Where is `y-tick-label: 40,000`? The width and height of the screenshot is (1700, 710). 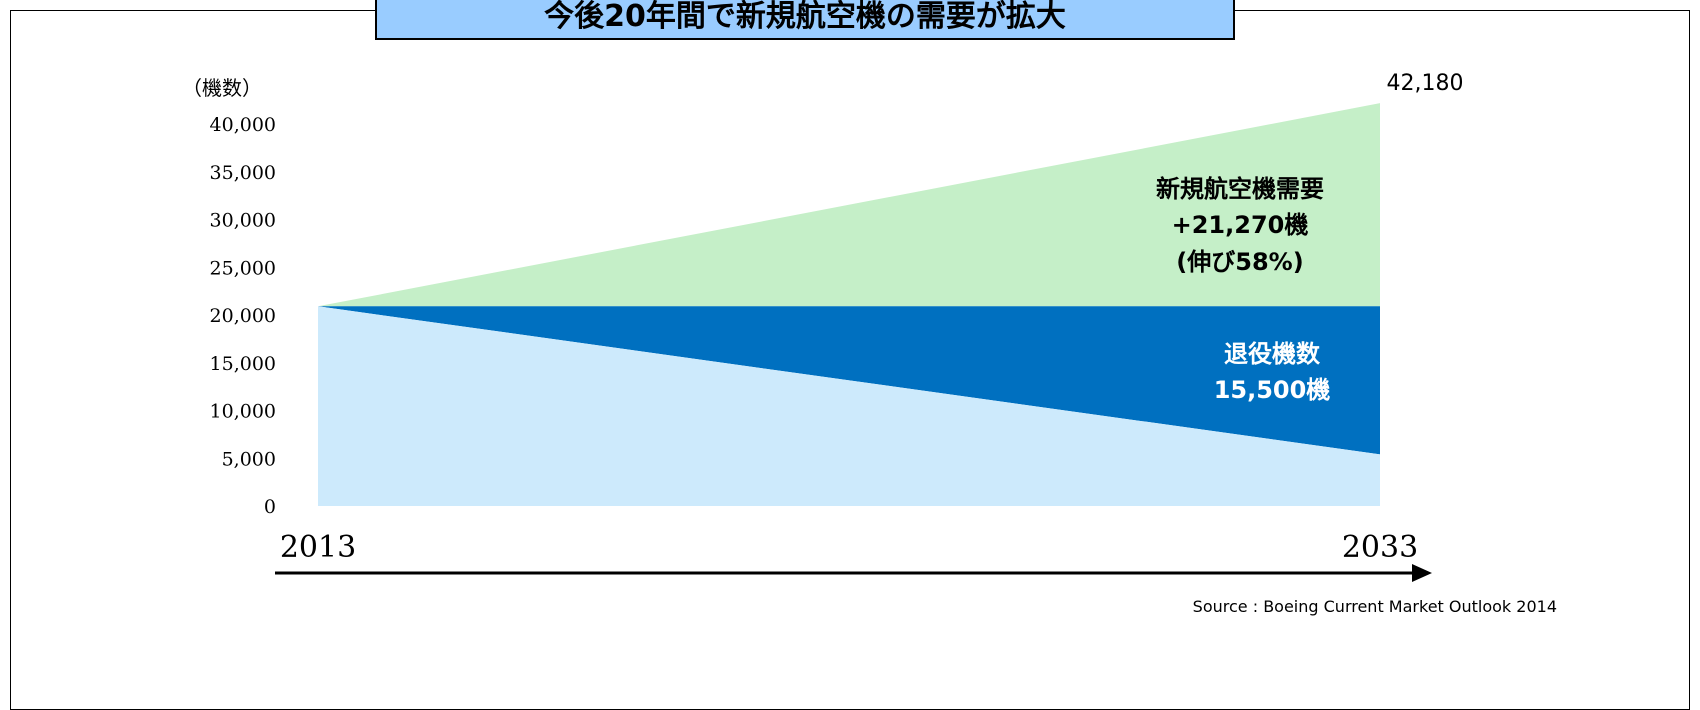 y-tick-label: 40,000 is located at coordinates (243, 125).